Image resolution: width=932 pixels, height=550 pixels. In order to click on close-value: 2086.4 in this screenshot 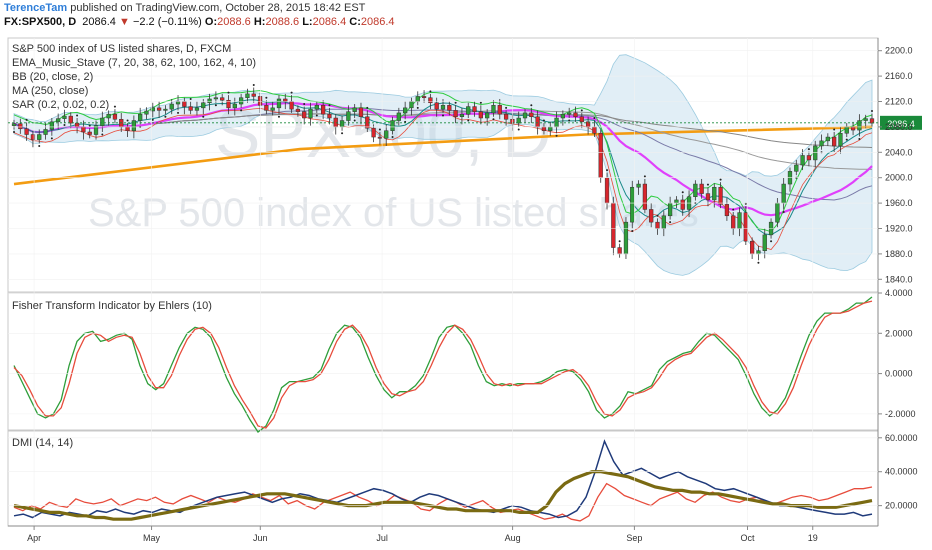, I will do `click(377, 22)`.